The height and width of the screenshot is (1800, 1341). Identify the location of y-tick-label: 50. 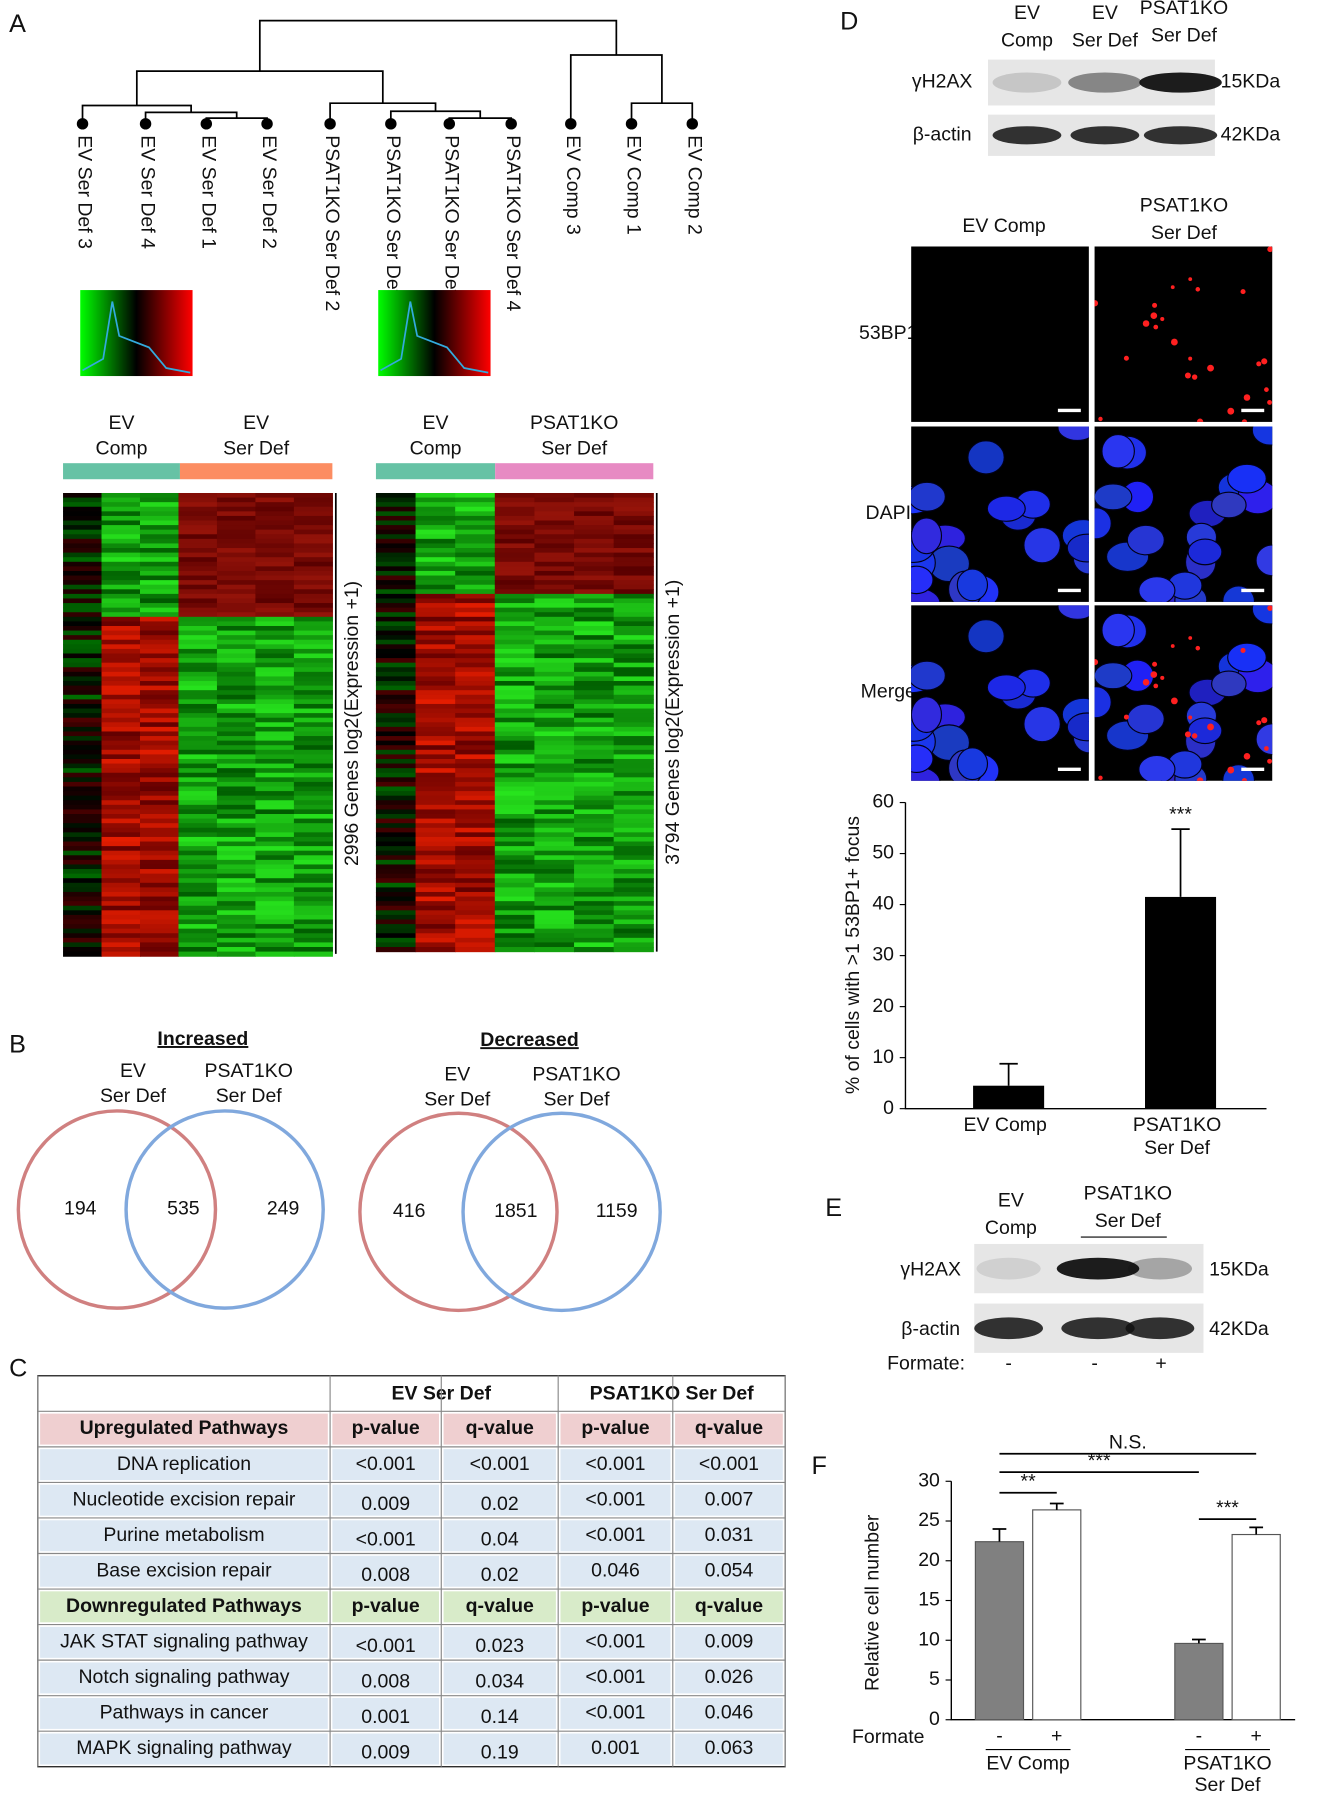
(883, 853).